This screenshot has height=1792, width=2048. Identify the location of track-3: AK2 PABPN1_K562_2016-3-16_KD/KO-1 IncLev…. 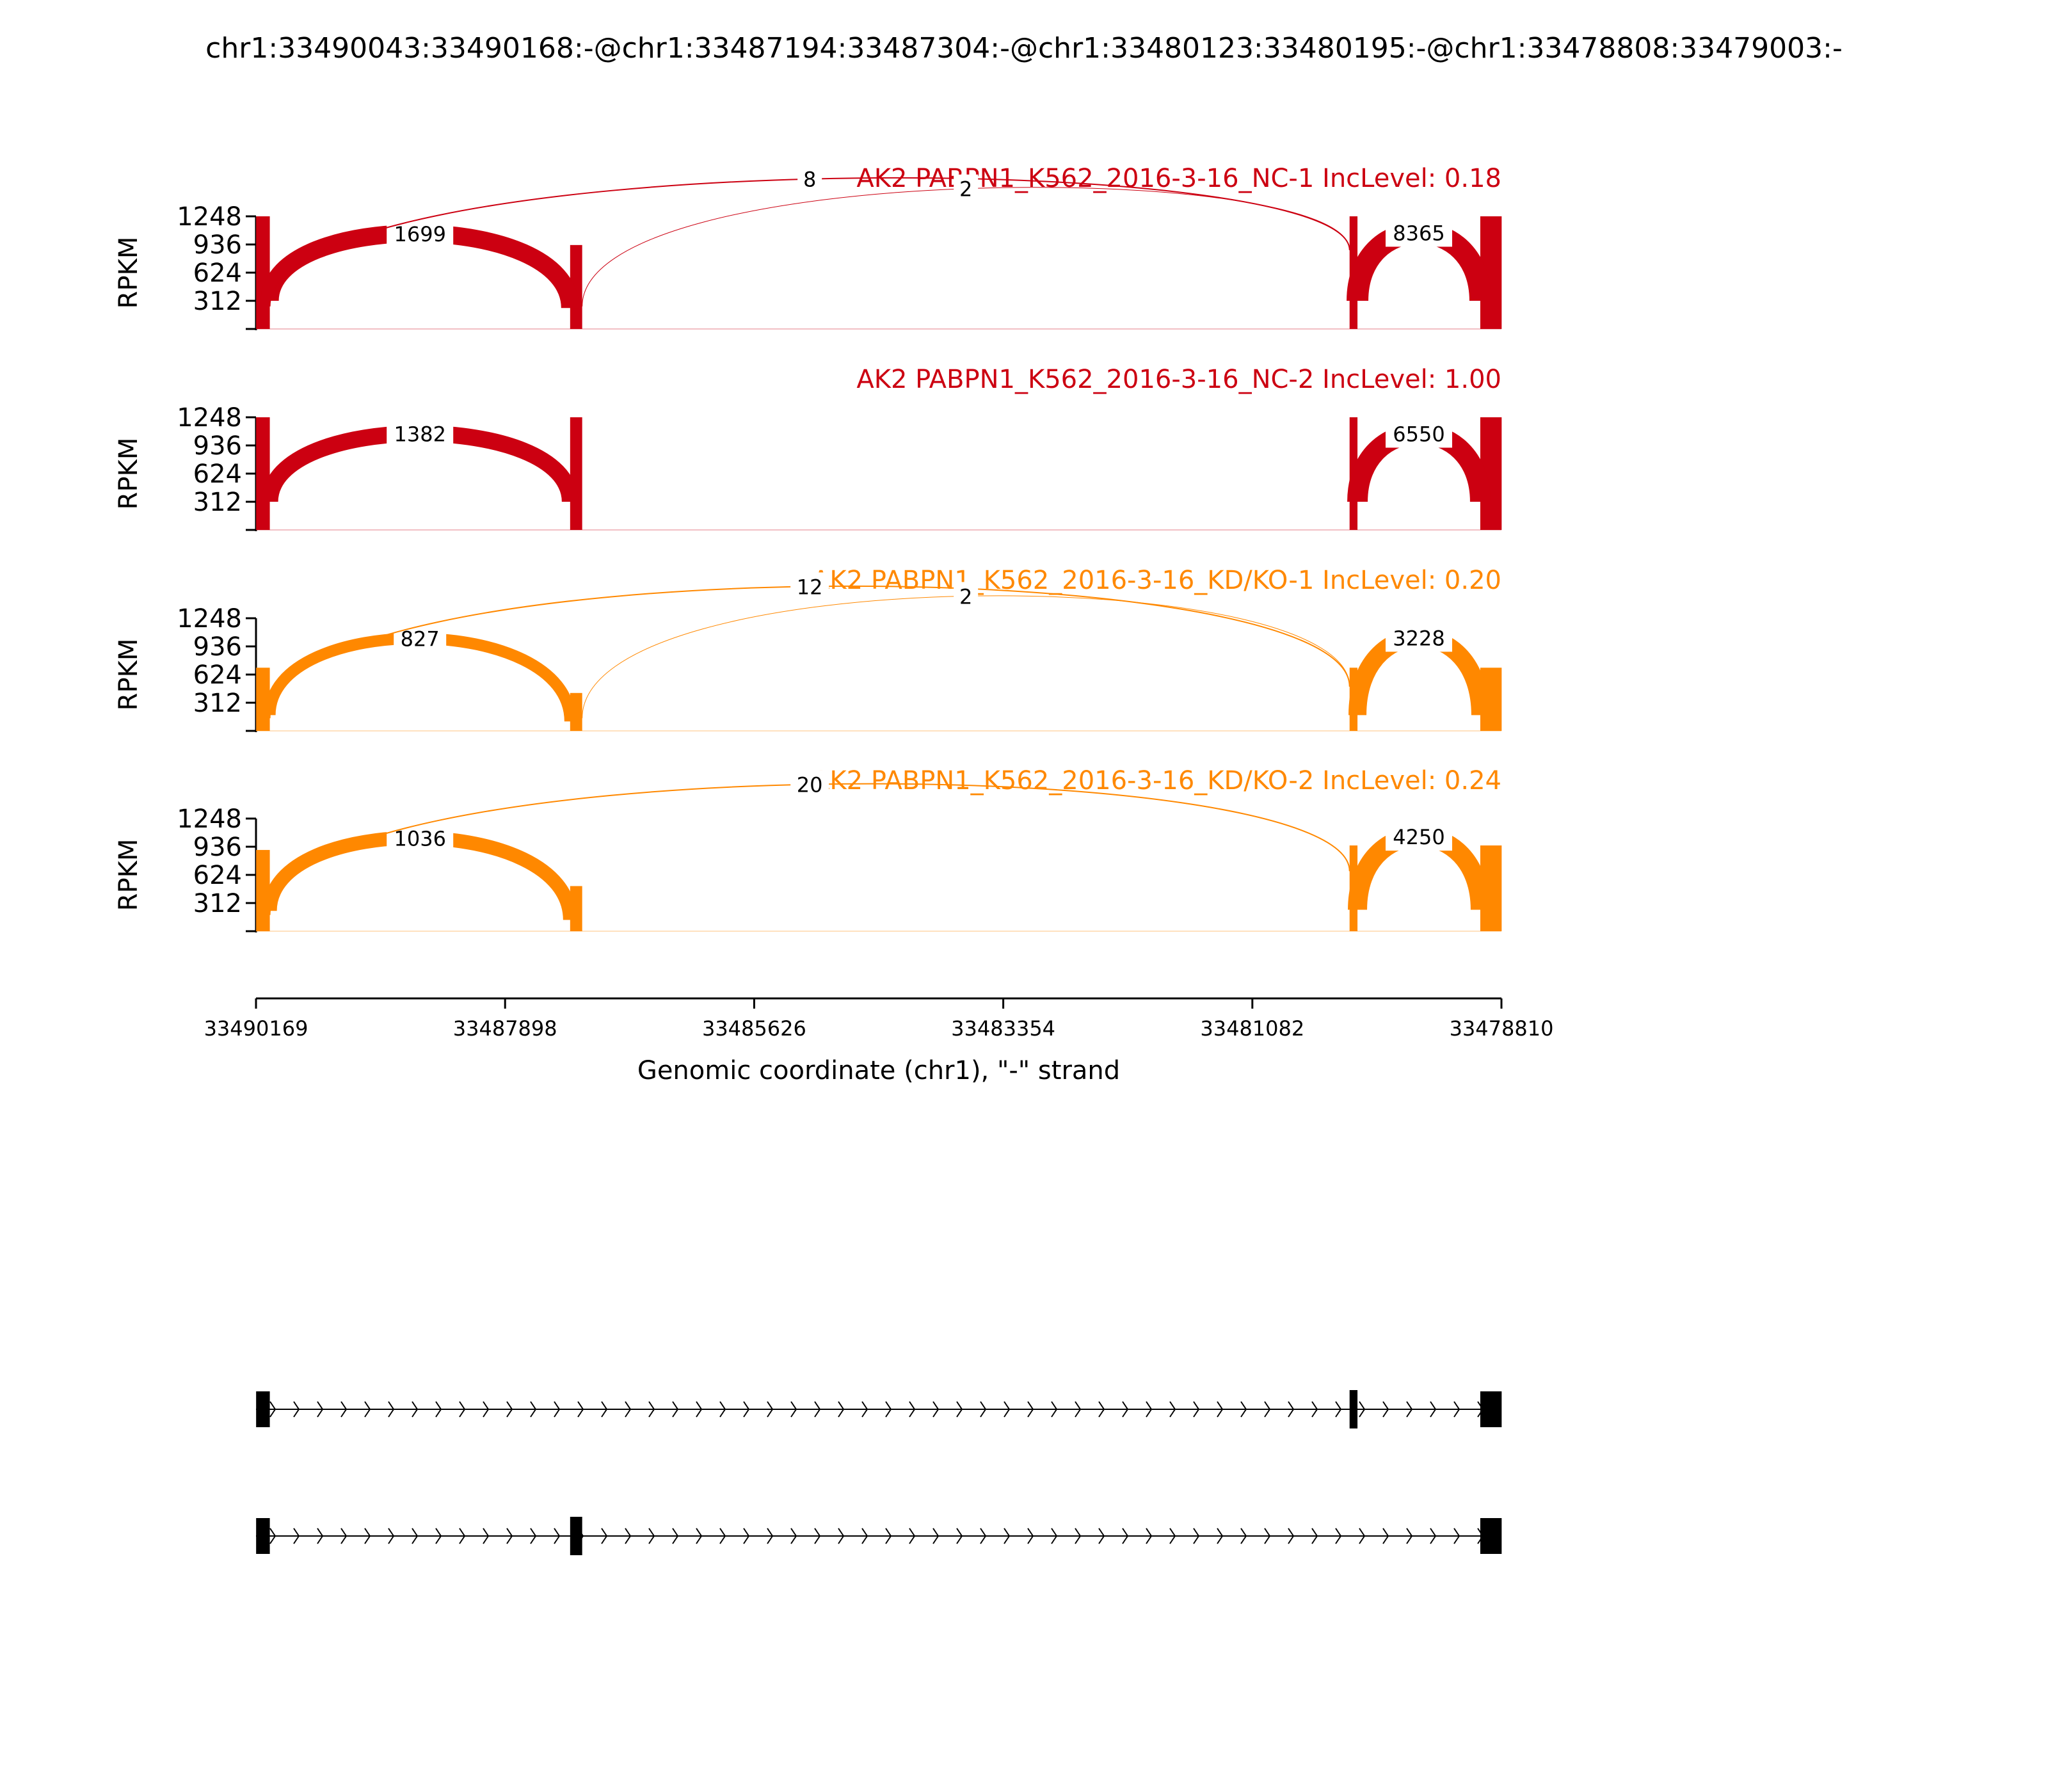
(808, 649).